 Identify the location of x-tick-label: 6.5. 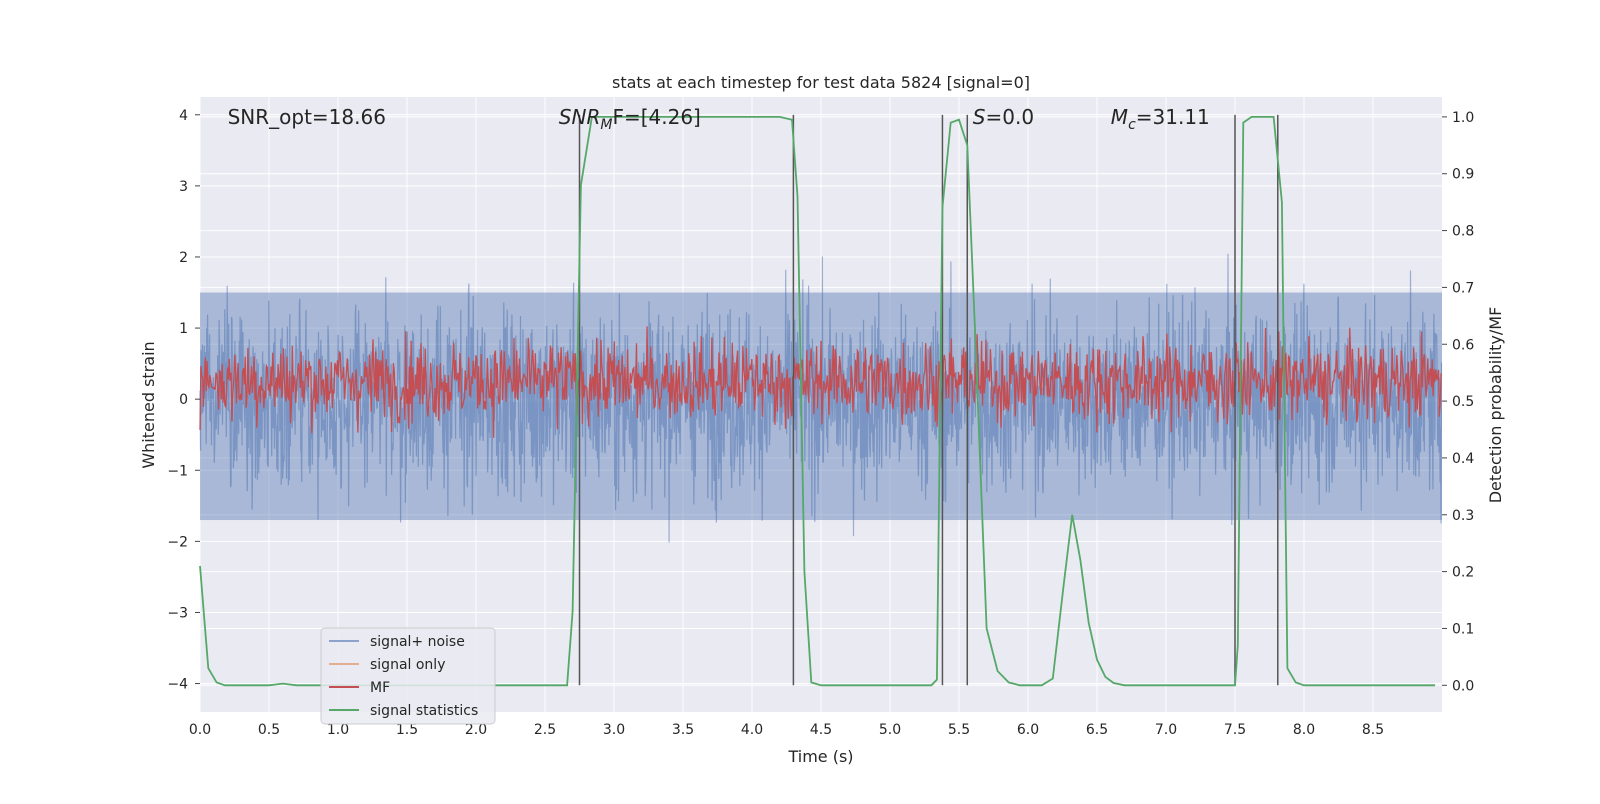
(1097, 730).